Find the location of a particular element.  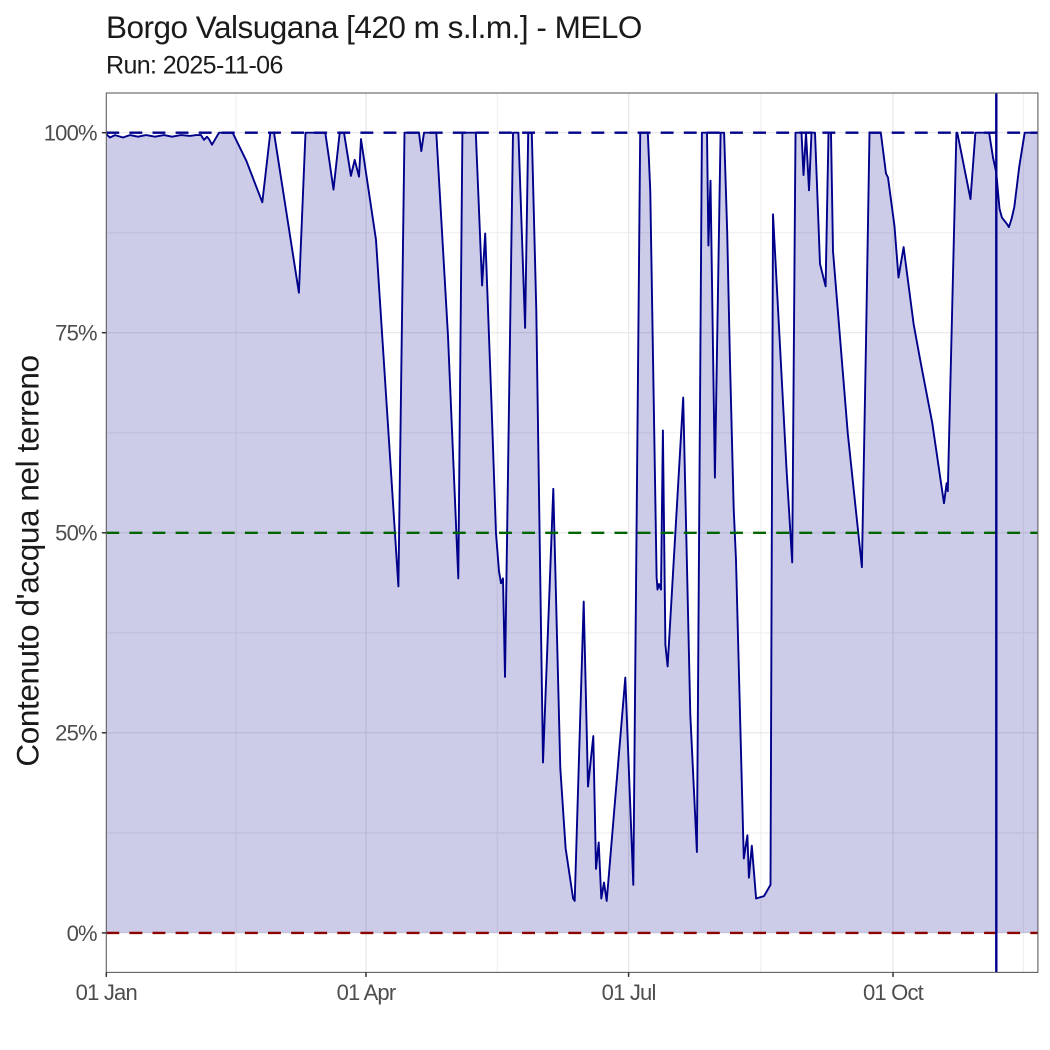

svg-text: Contenuto d'acqua nel terreno is located at coordinates (28, 560).